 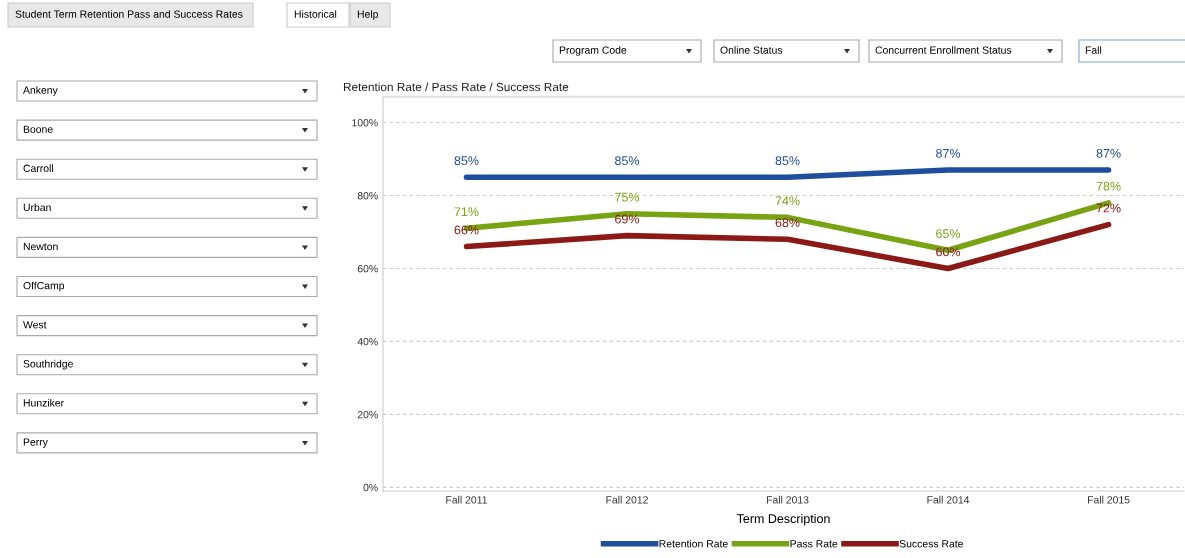 I want to click on y-tick-label: 60%, so click(x=367, y=268).